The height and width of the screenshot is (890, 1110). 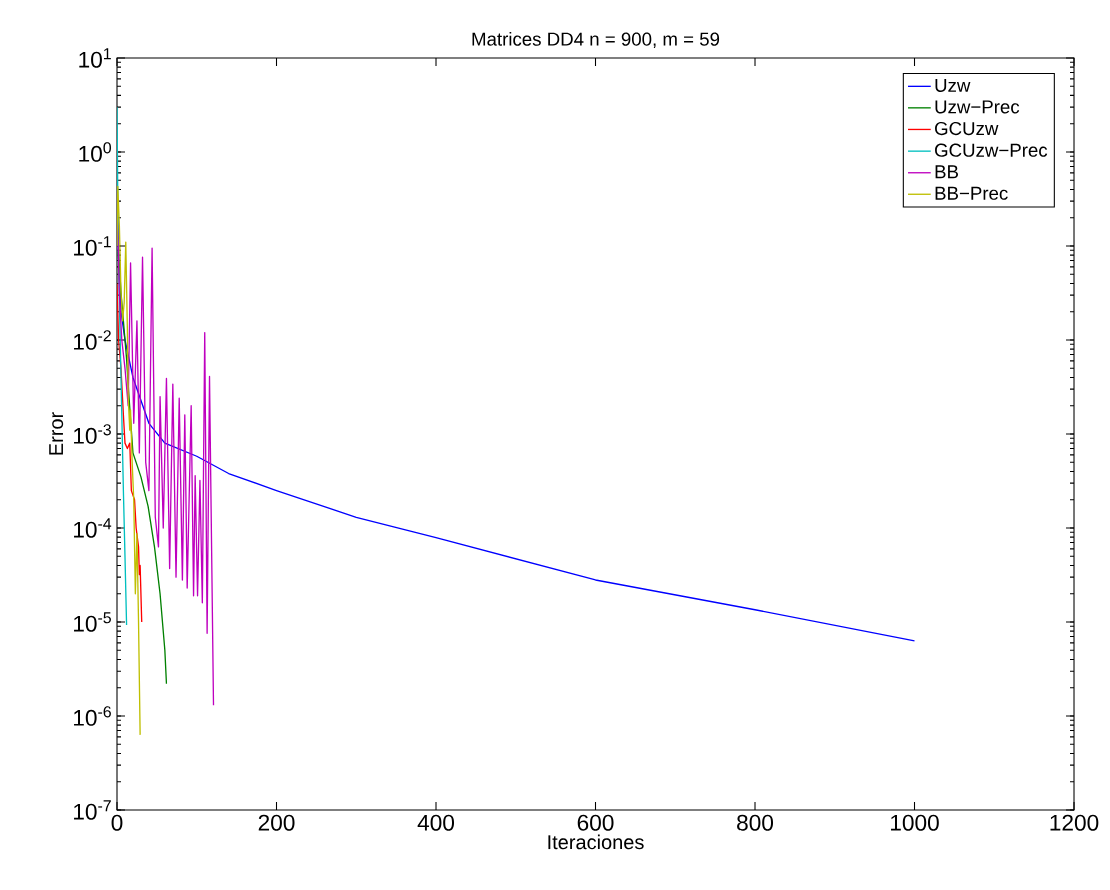 I want to click on x-tick-label: 200, so click(x=276, y=822).